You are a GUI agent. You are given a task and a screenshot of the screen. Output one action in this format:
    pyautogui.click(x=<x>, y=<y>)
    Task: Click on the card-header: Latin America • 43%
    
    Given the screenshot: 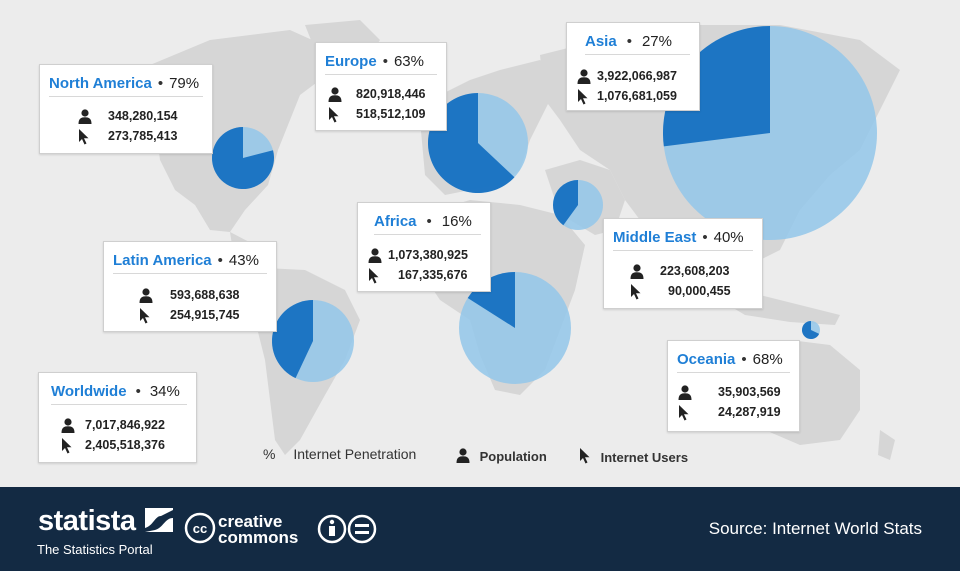 What is the action you would take?
    pyautogui.click(x=190, y=262)
    